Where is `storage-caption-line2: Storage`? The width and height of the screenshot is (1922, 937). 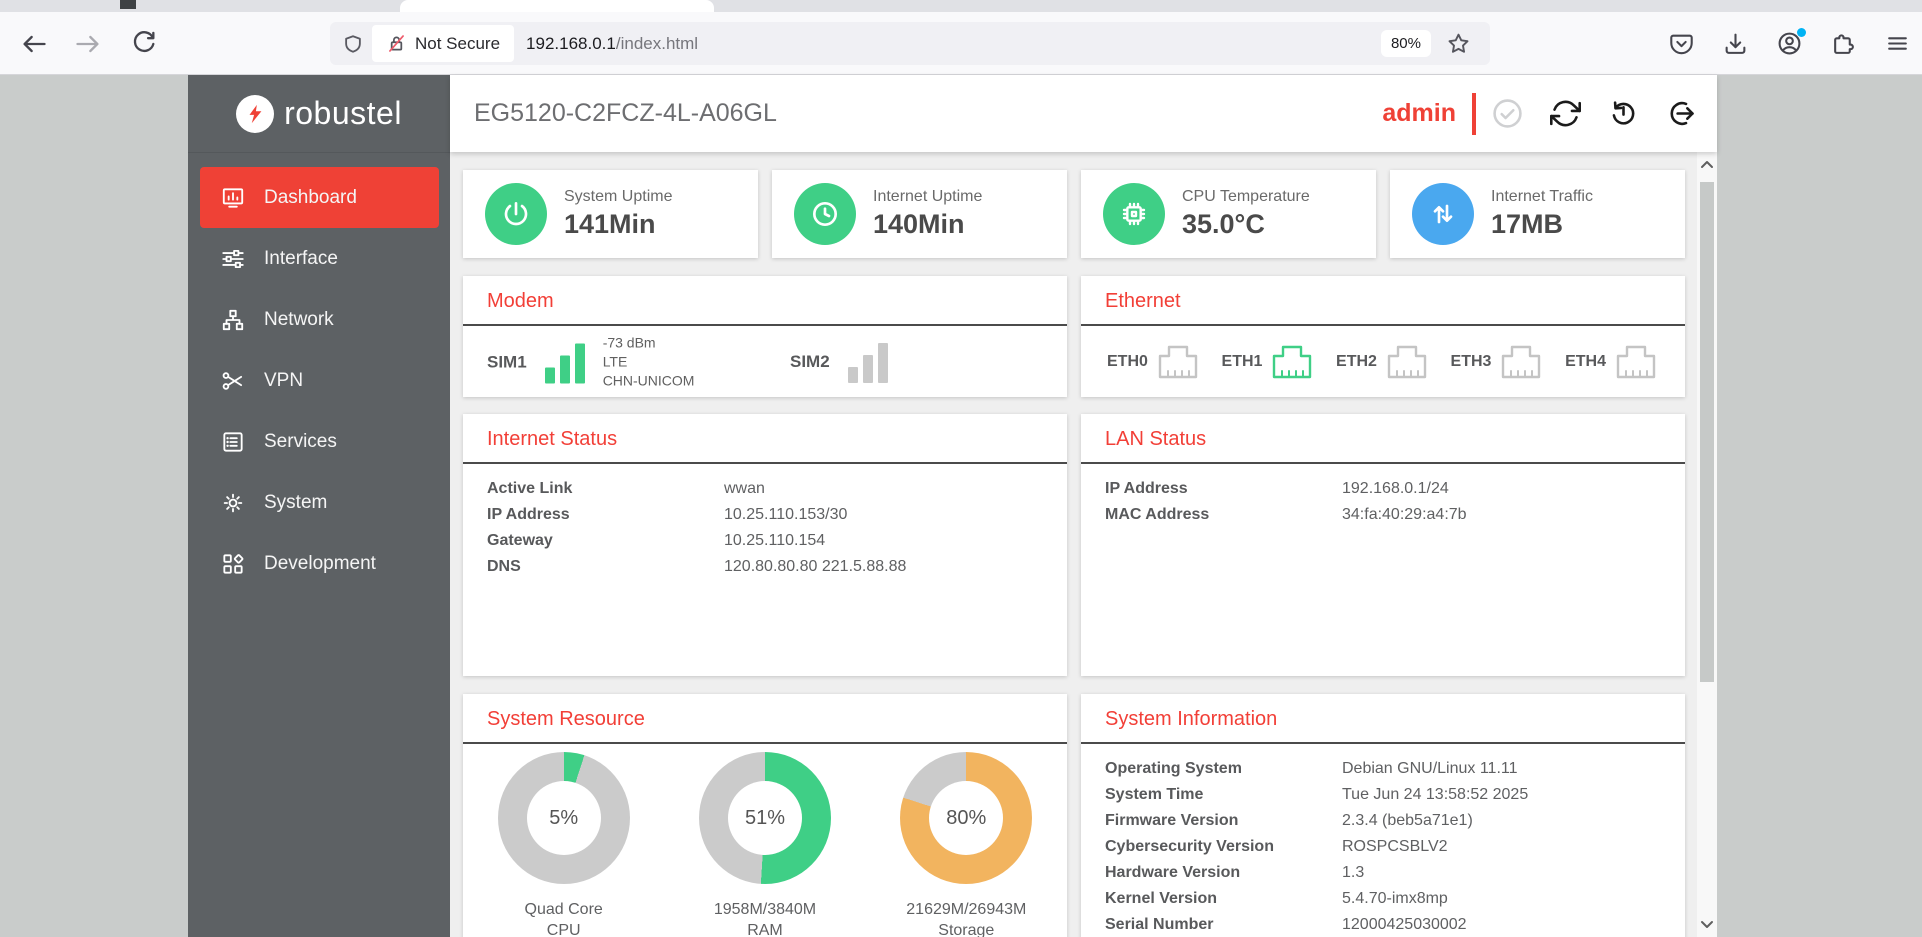 storage-caption-line2: Storage is located at coordinates (966, 929).